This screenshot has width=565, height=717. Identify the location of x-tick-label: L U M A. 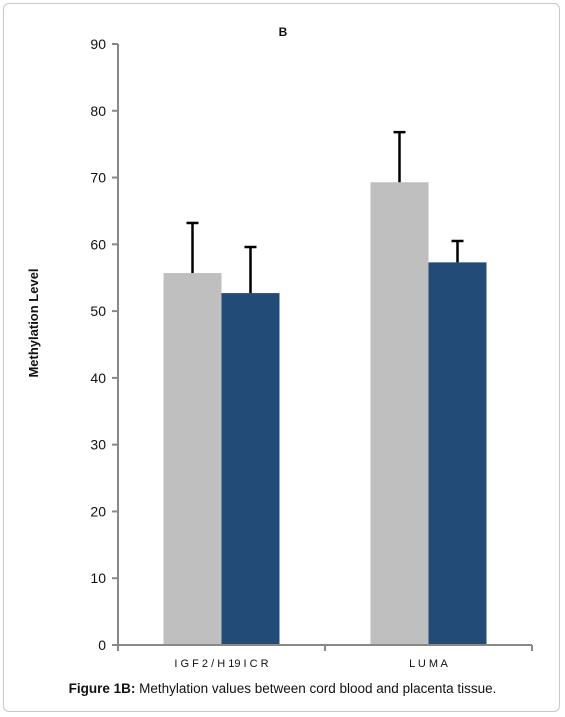
(428, 664).